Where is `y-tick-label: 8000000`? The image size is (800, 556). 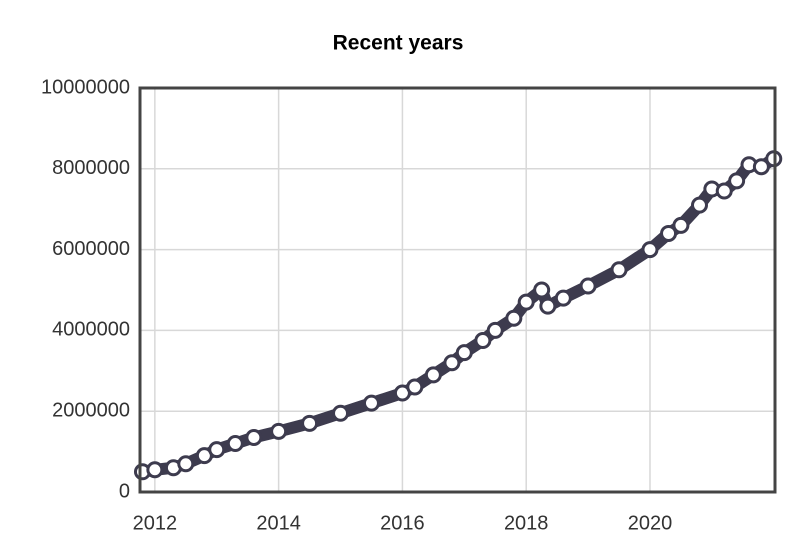 y-tick-label: 8000000 is located at coordinates (91, 168).